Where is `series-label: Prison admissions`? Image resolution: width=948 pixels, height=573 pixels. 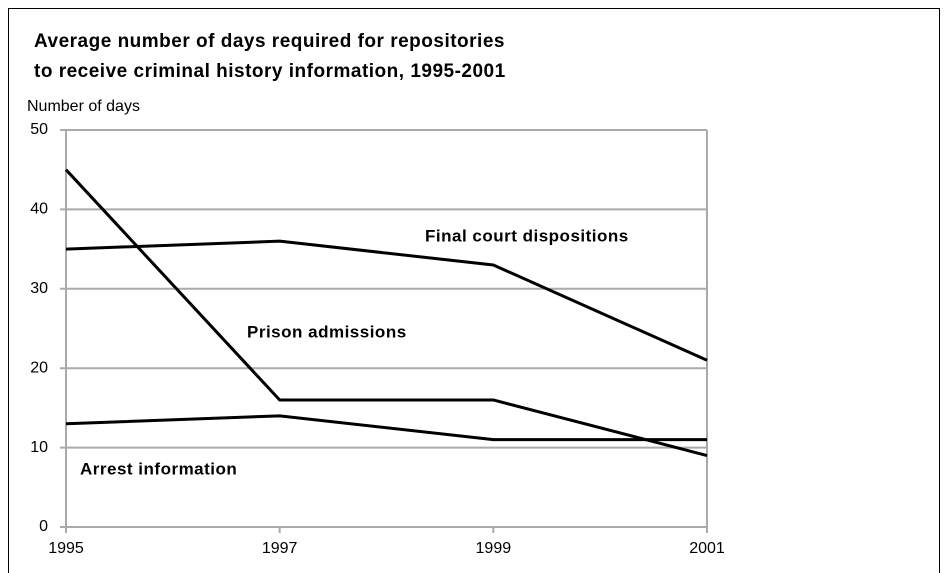
series-label: Prison admissions is located at coordinates (327, 331).